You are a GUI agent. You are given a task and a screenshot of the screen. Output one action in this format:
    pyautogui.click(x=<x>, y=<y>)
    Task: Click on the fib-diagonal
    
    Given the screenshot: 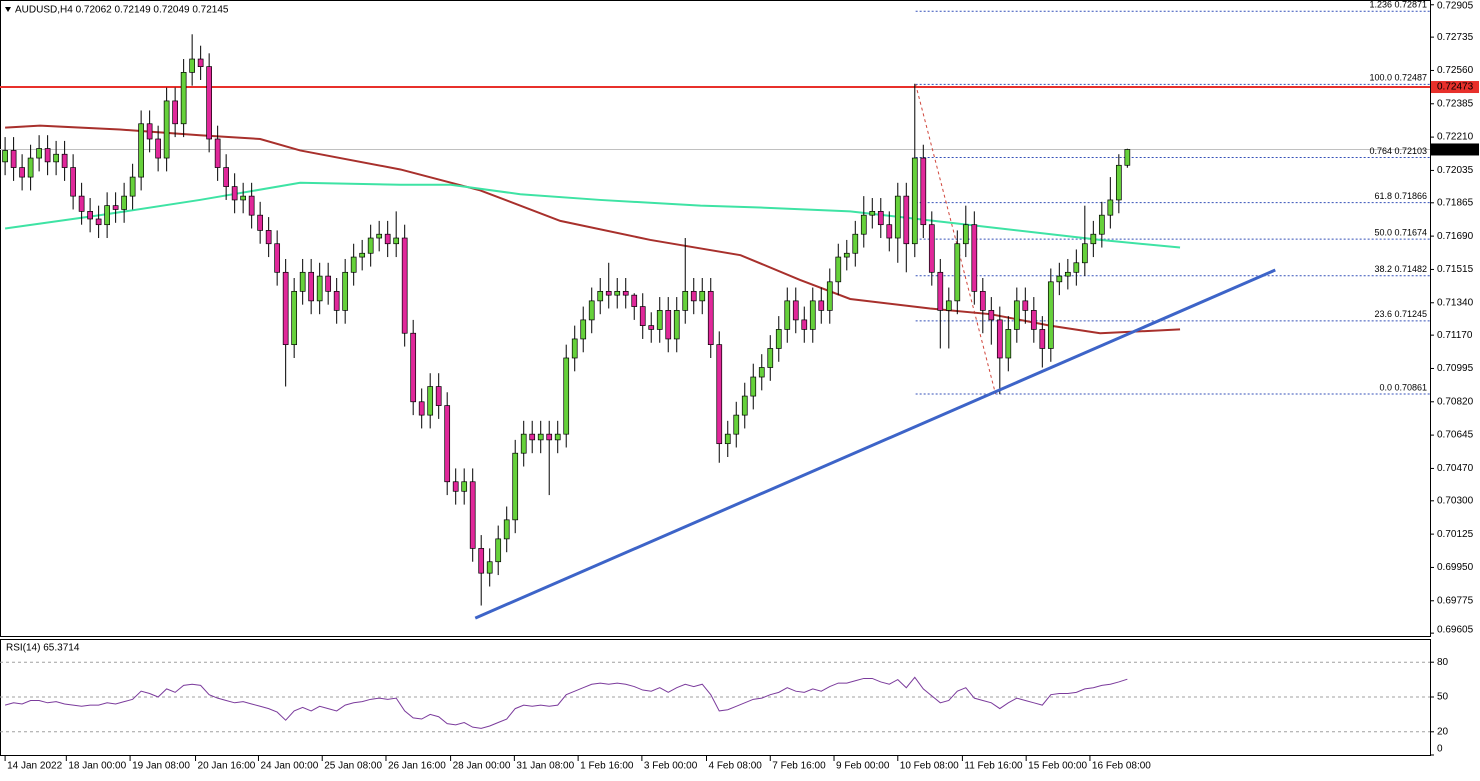 What is the action you would take?
    pyautogui.click(x=956, y=239)
    